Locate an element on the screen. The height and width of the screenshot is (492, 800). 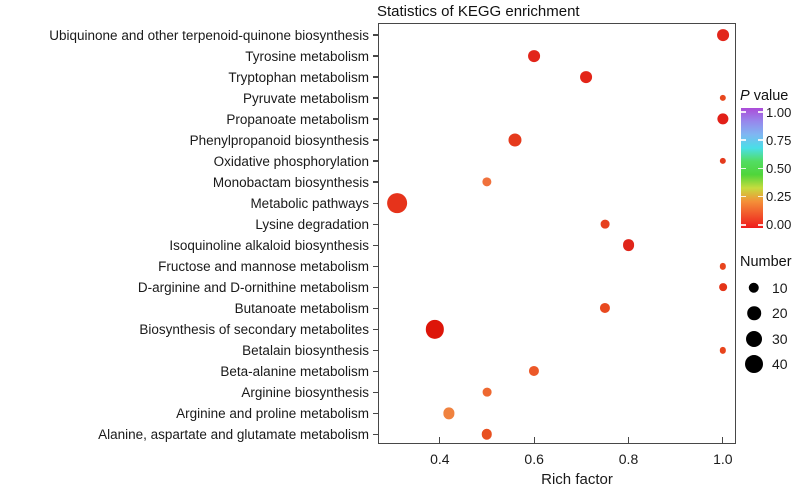
y-axis-label: Monobactam biosynthesis is located at coordinates (290, 182).